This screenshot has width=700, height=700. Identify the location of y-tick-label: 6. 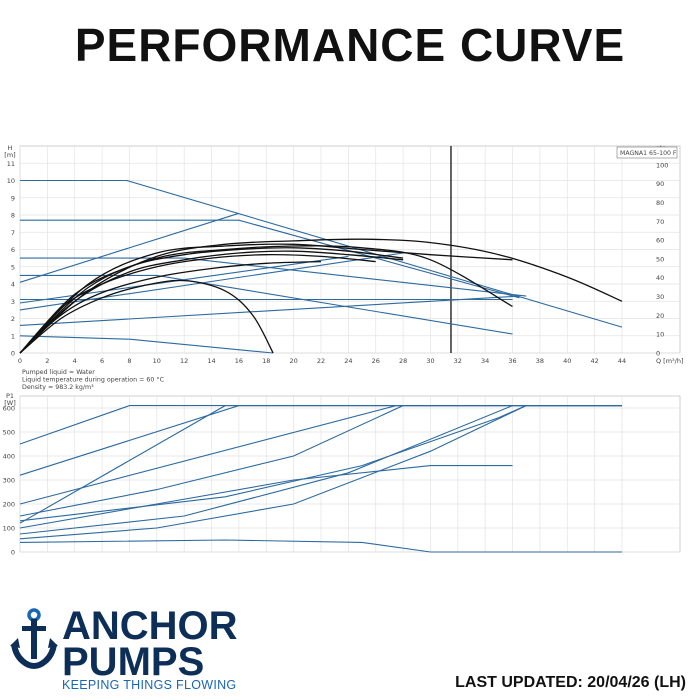
(13, 250).